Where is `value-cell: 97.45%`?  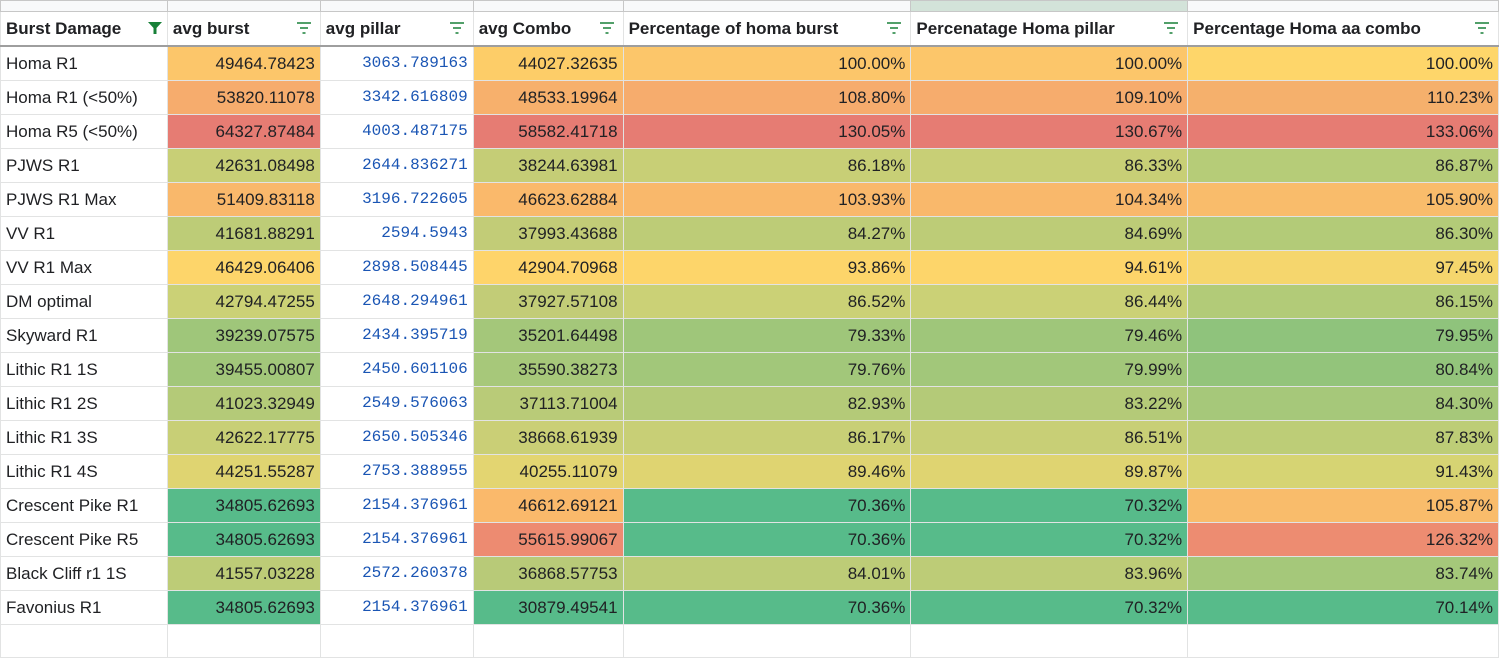
value-cell: 97.45% is located at coordinates (1343, 267).